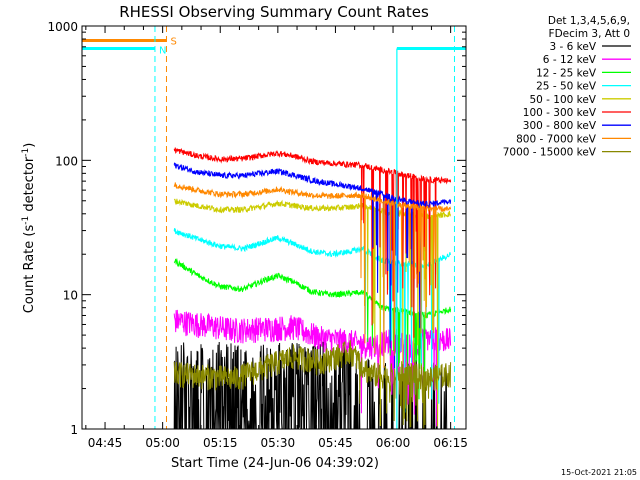 Image resolution: width=640 pixels, height=480 pixels. What do you see at coordinates (162, 50) in the screenshot?
I see `flag-label-n: N` at bounding box center [162, 50].